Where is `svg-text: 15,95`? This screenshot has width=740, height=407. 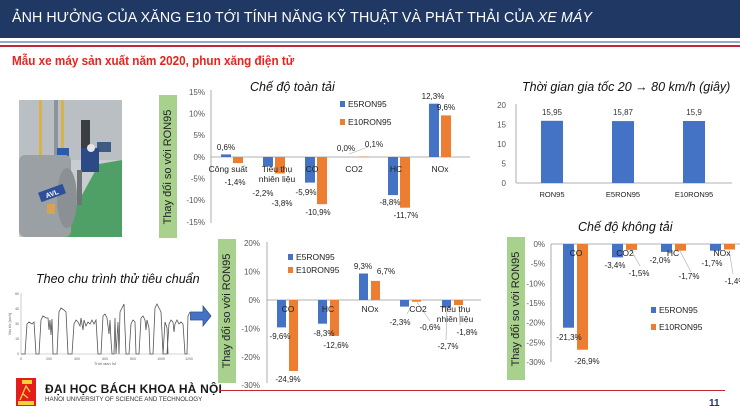
svg-text: 15,95 is located at coordinates (552, 112).